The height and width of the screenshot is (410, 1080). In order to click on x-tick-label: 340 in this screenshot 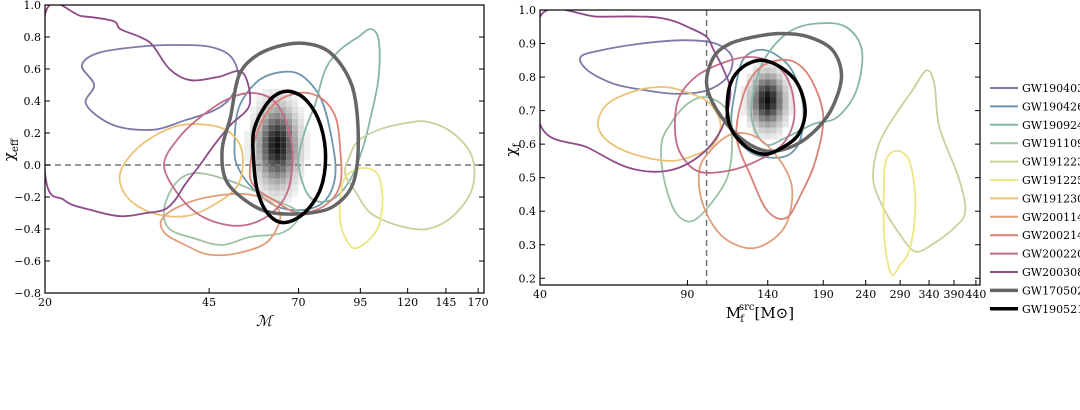, I will do `click(929, 294)`.